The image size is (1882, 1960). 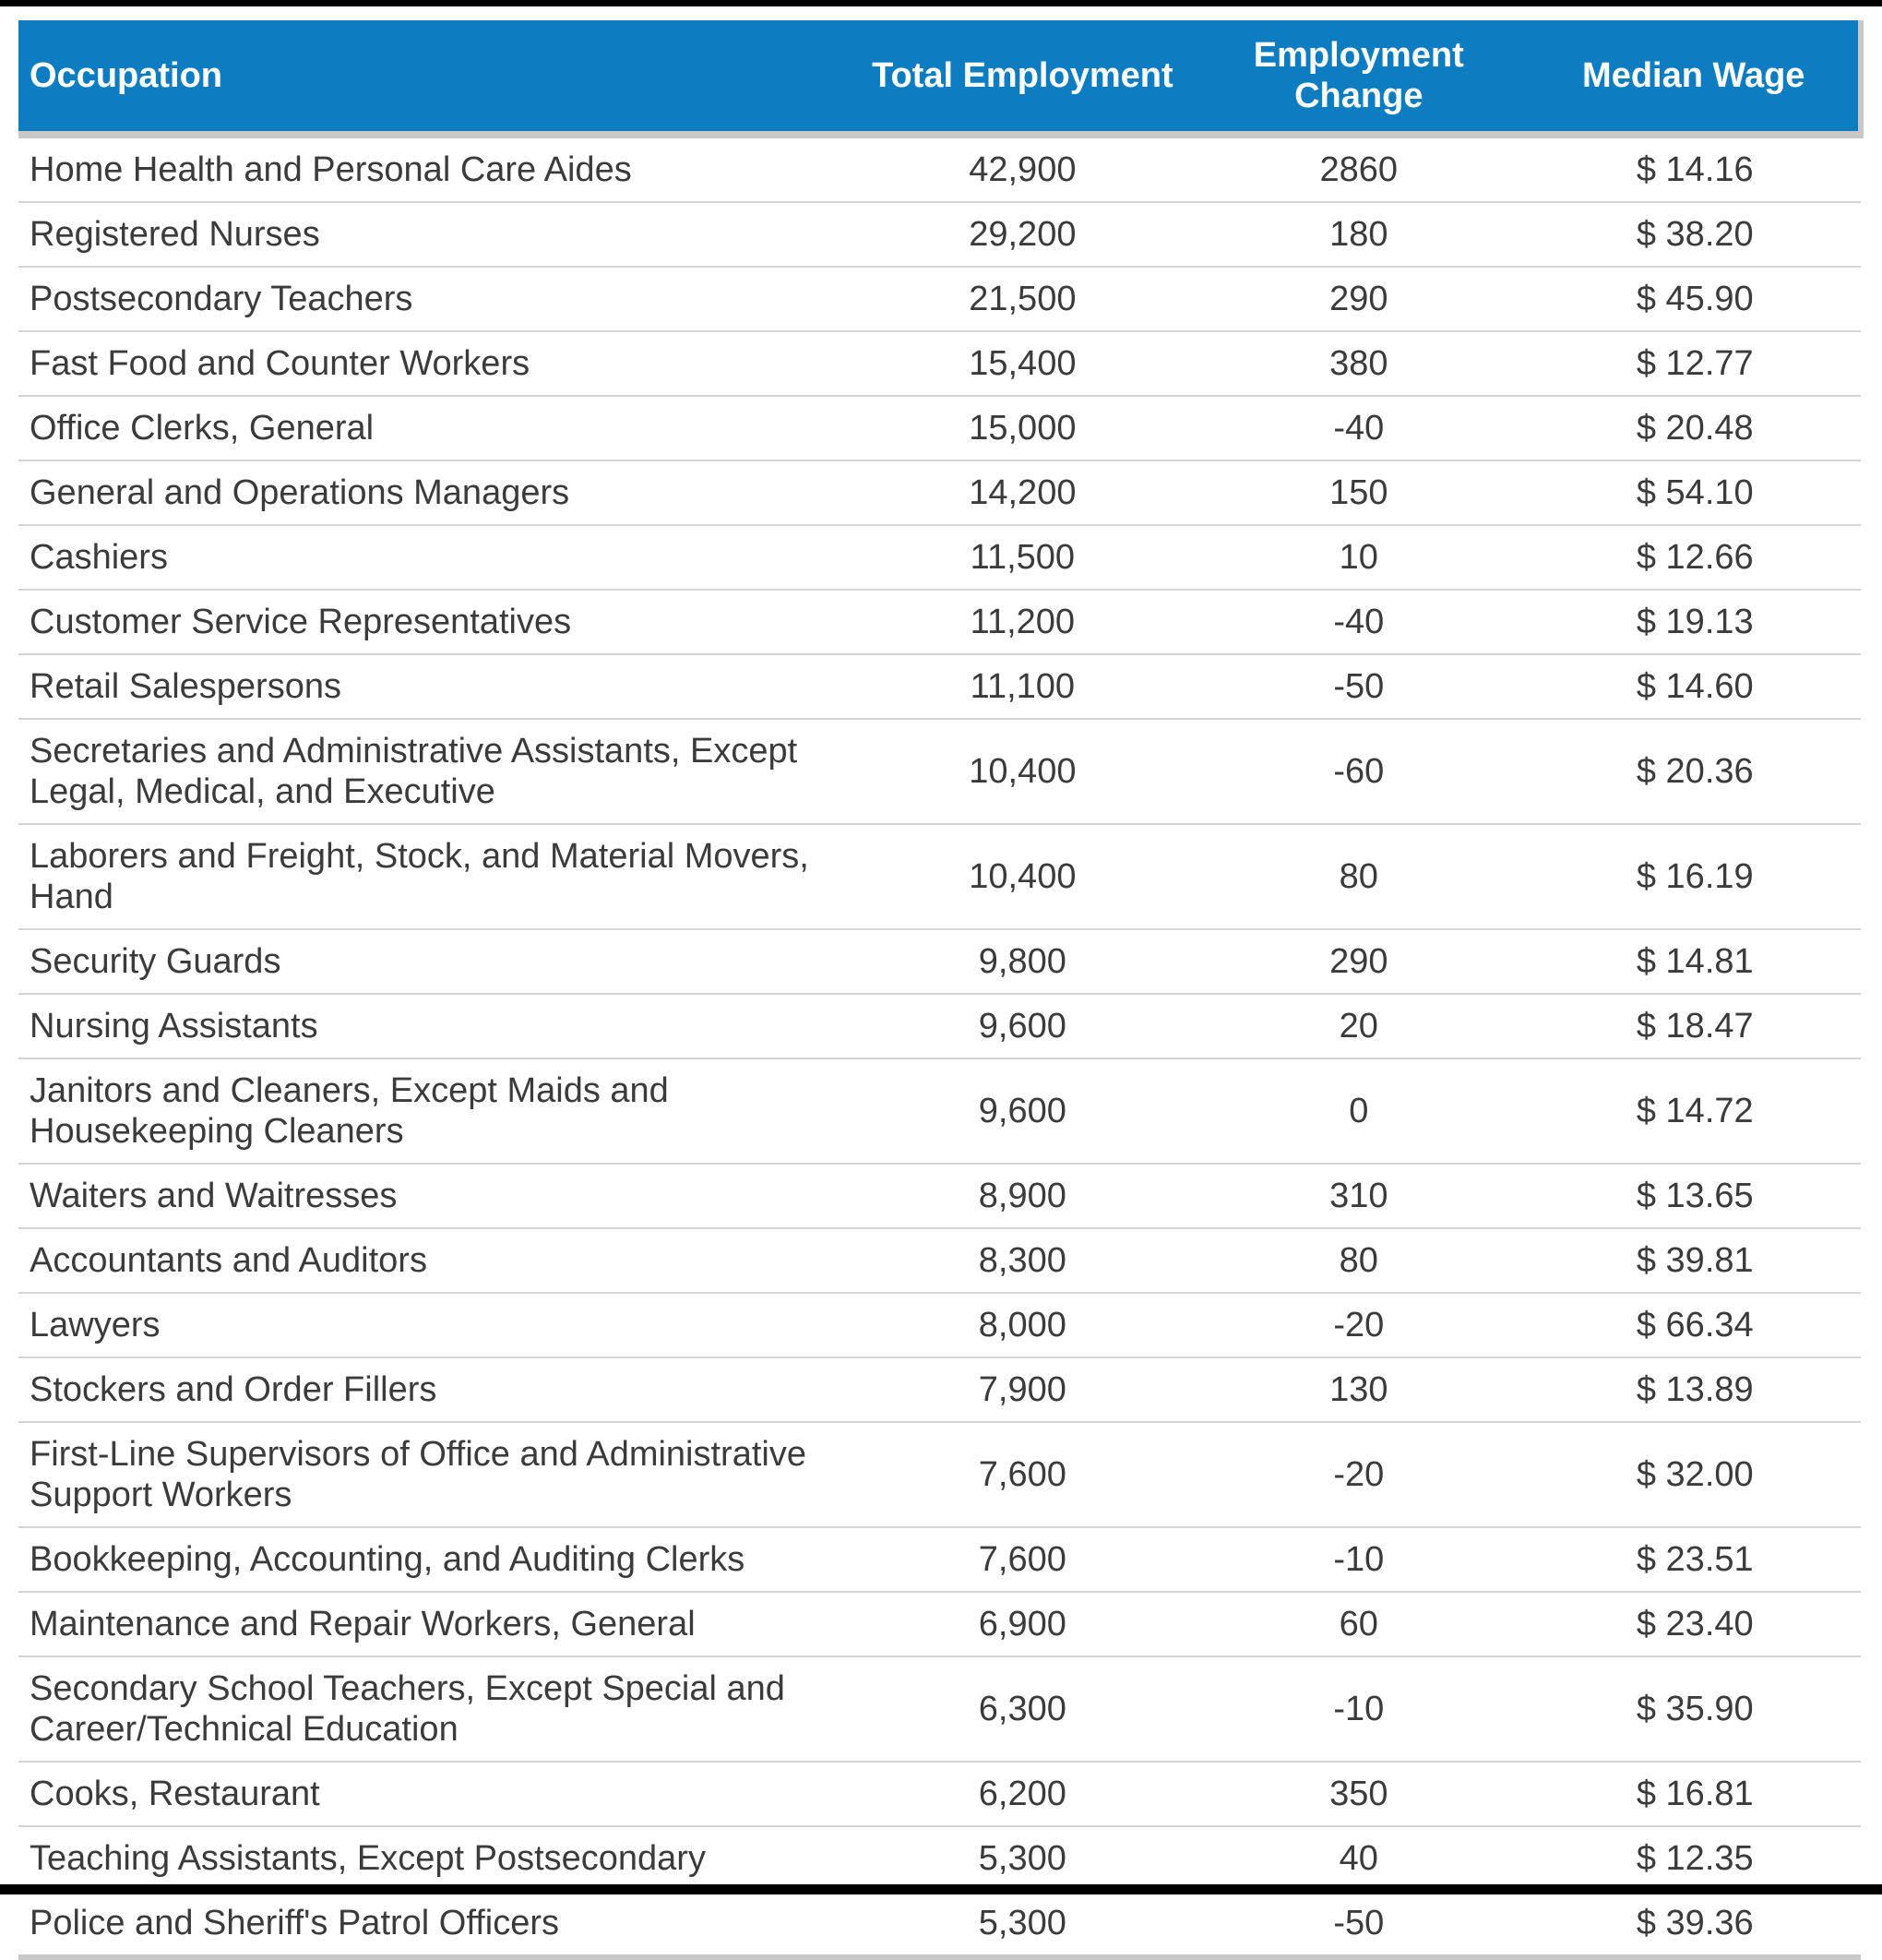 I want to click on employment-change-cell: 40, so click(x=1359, y=1858).